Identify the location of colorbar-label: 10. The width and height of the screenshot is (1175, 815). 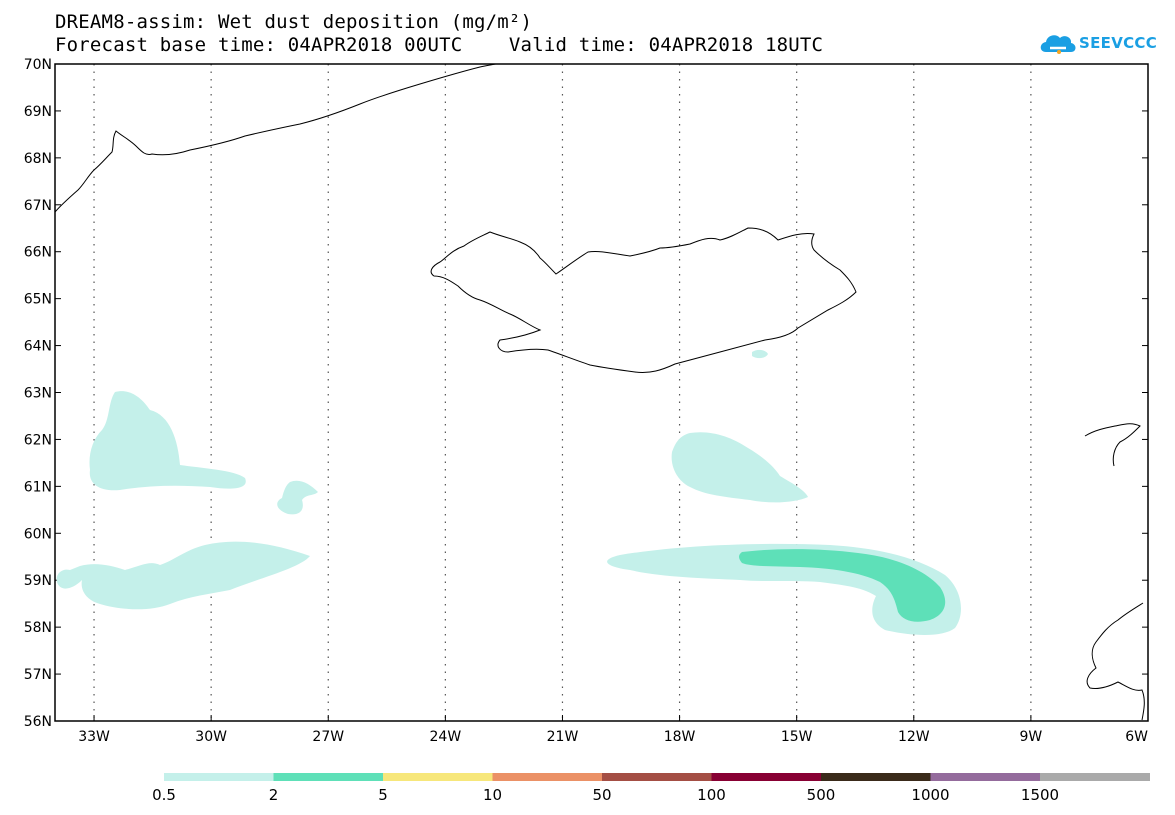
(492, 795).